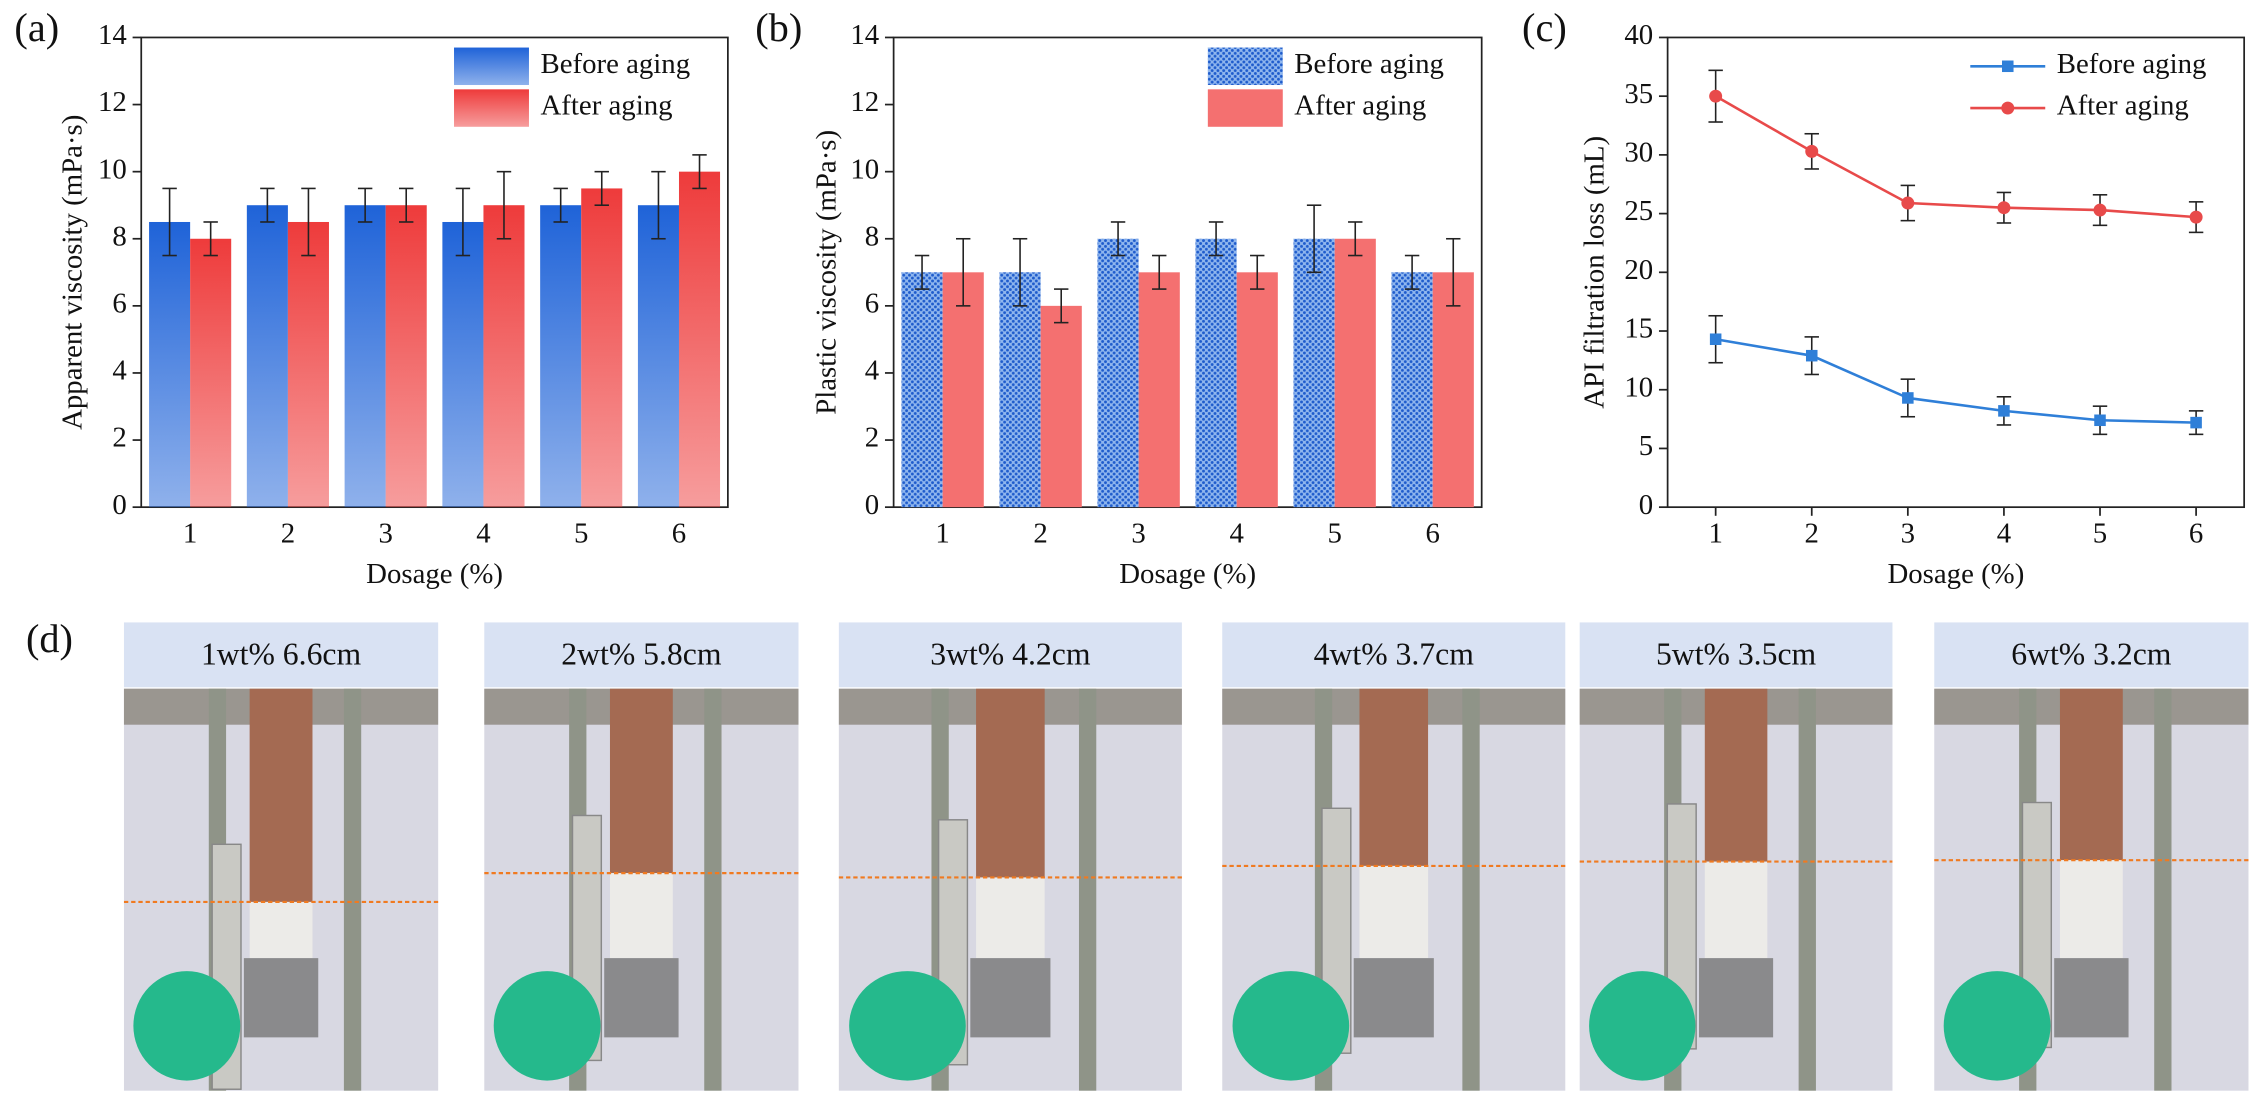  I want to click on y-tick-label: 25, so click(1638, 211).